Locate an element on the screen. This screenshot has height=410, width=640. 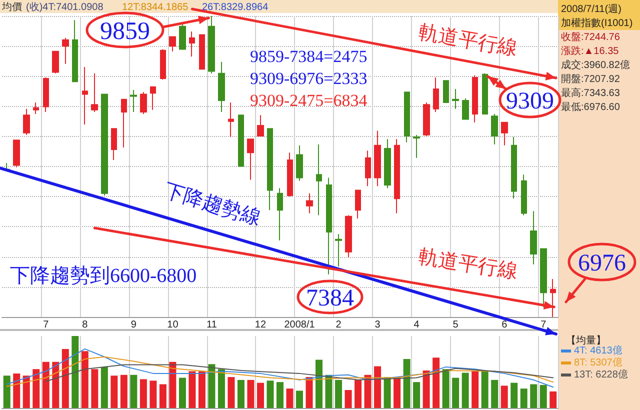
annotation: 9309 is located at coordinates (530, 101).